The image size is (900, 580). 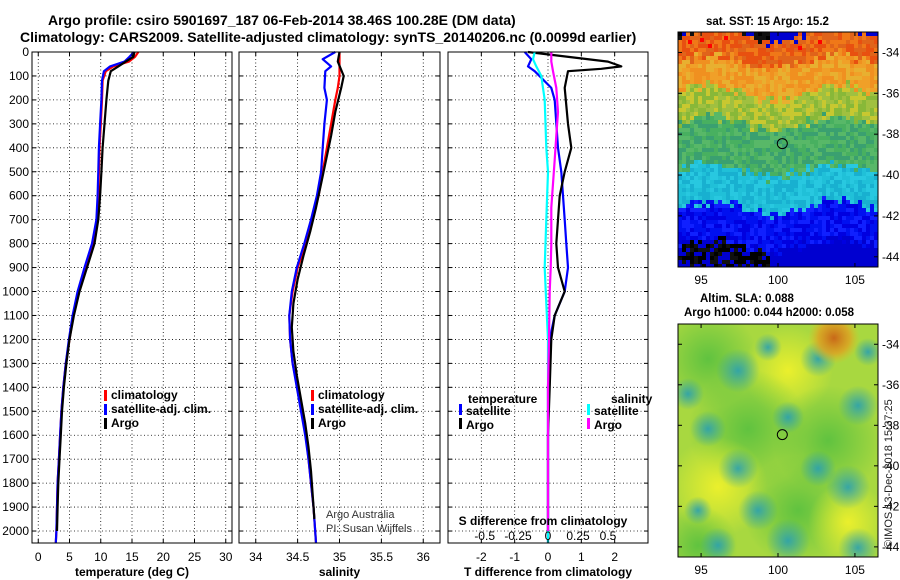 What do you see at coordinates (608, 425) in the screenshot?
I see `legend-label: Argo` at bounding box center [608, 425].